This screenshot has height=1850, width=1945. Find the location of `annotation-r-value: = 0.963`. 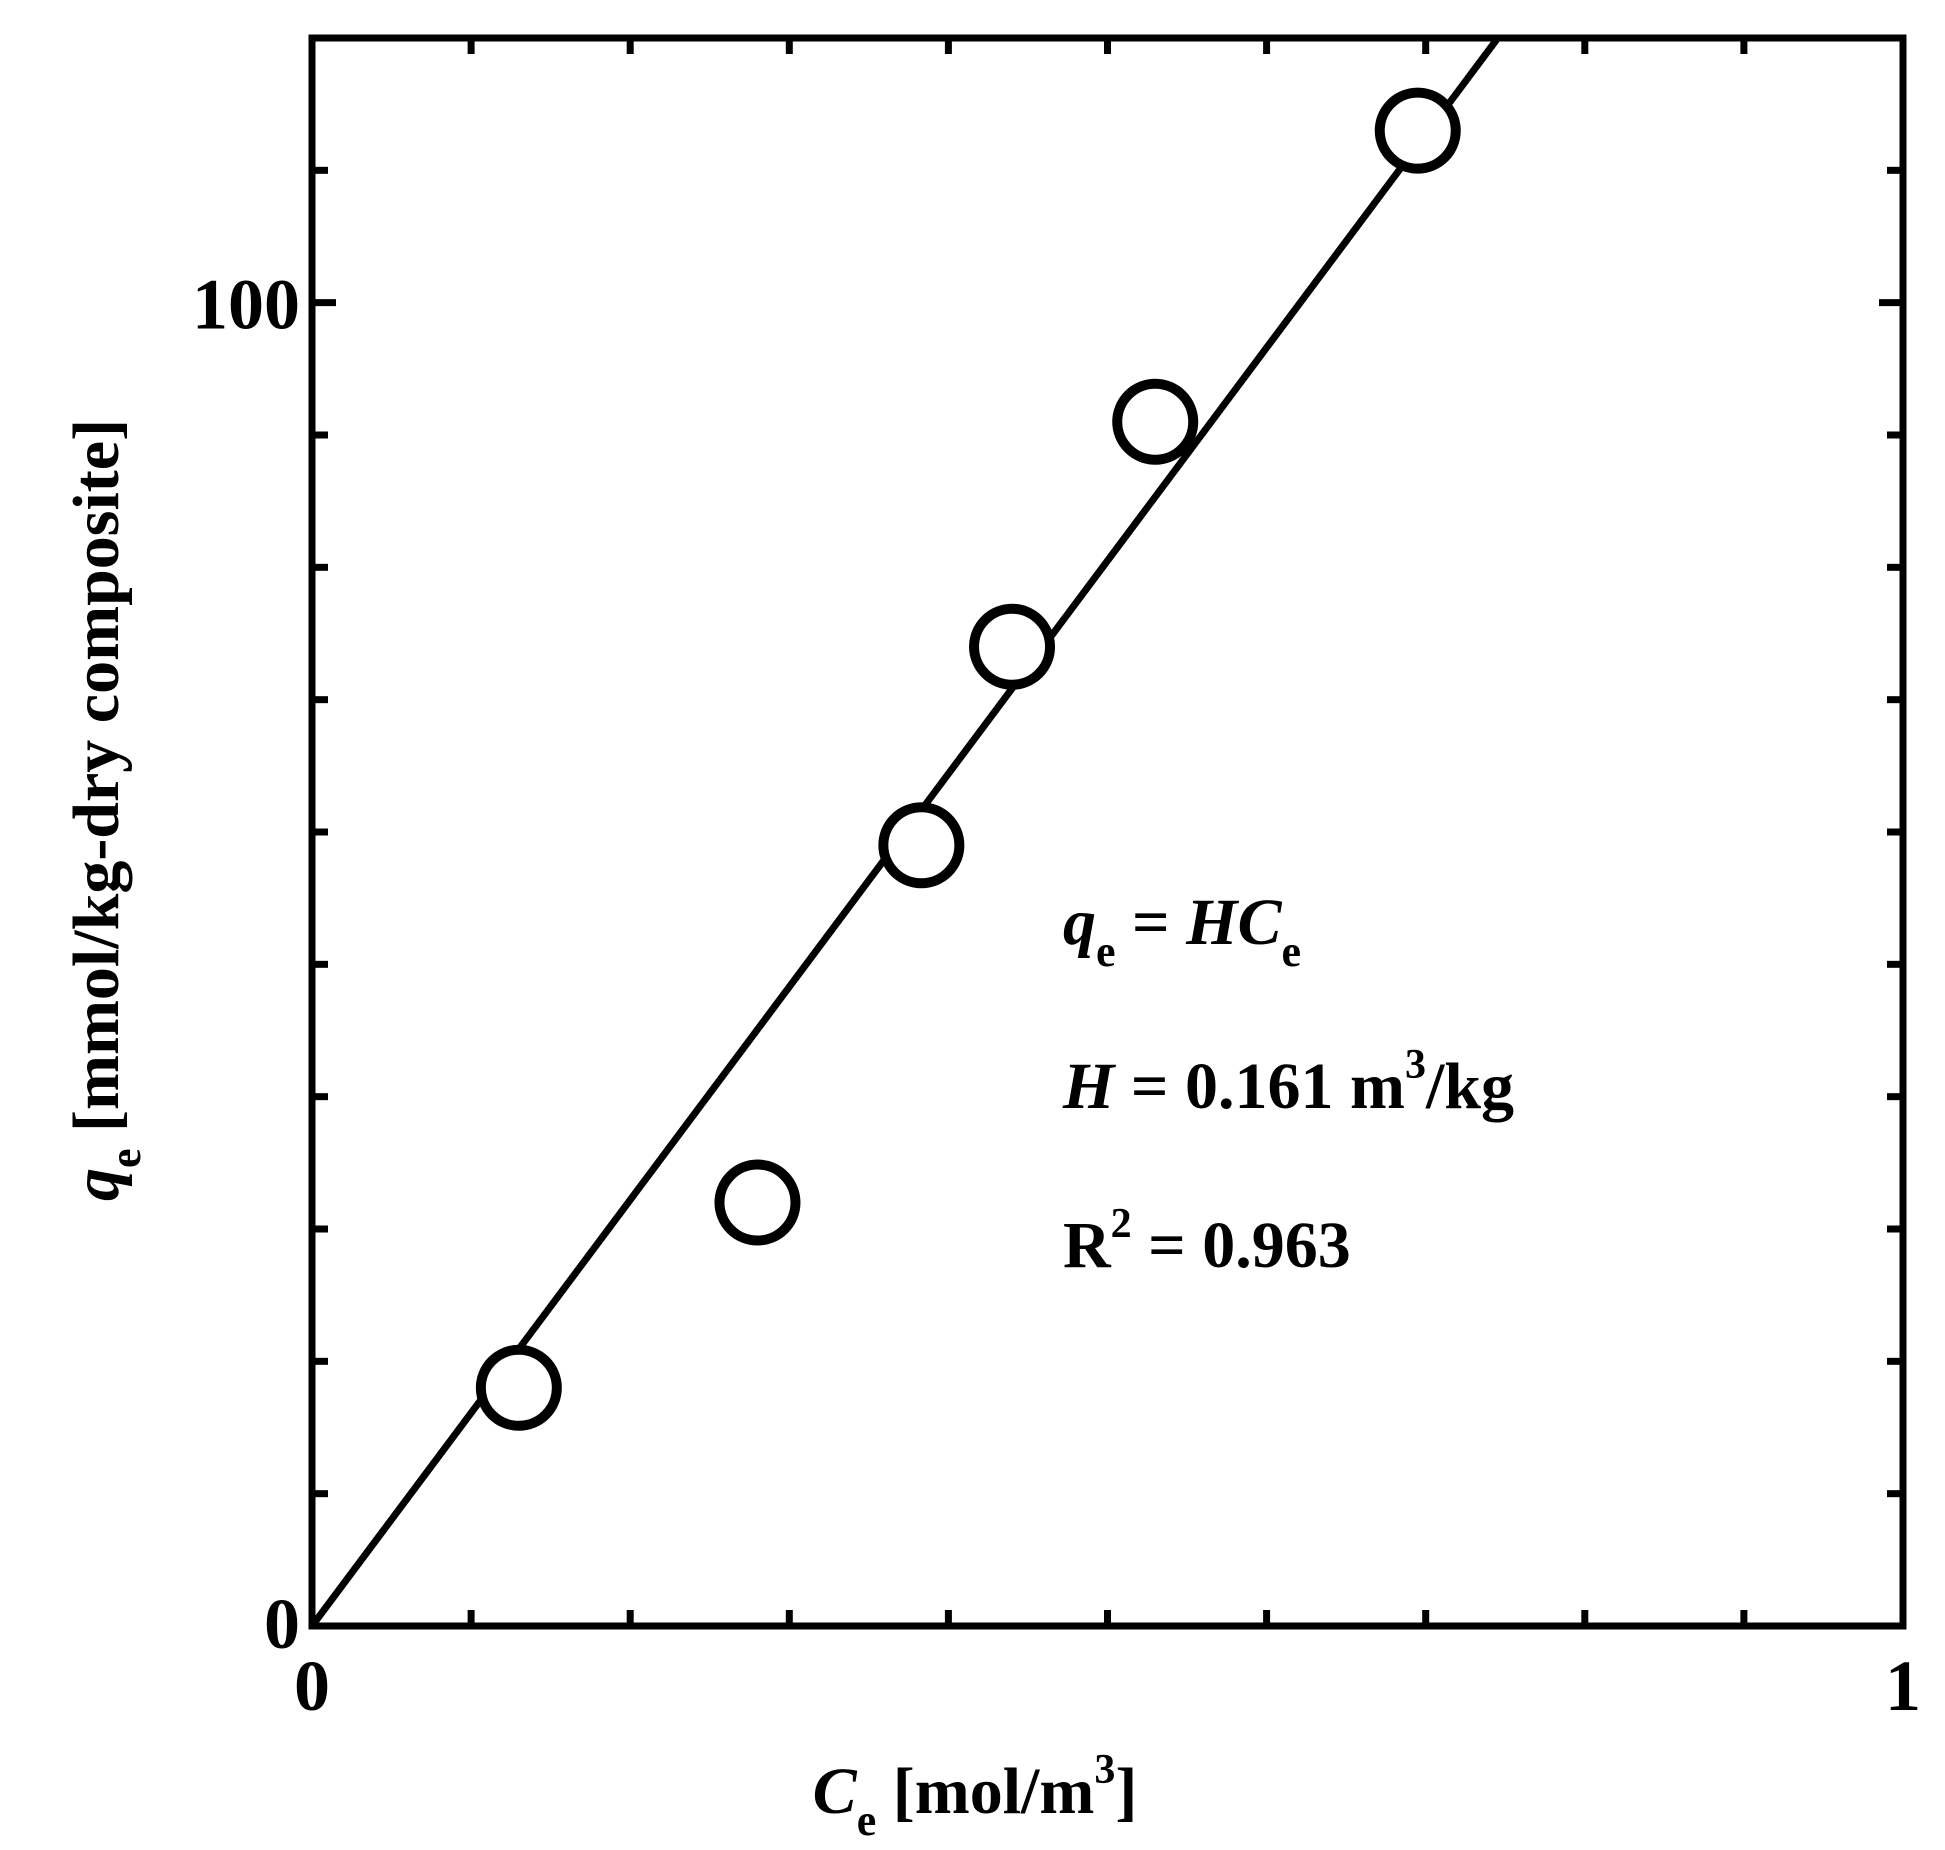

annotation-r-value: = 0.963 is located at coordinates (1241, 1245).